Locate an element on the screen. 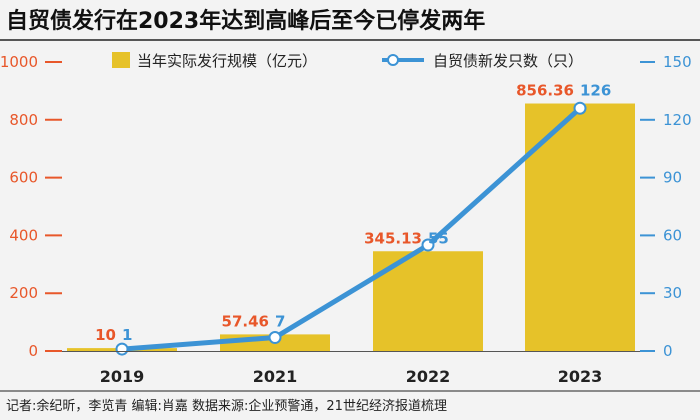 The width and height of the screenshot is (700, 420). left-axis-tick-label: 600 is located at coordinates (23, 178).